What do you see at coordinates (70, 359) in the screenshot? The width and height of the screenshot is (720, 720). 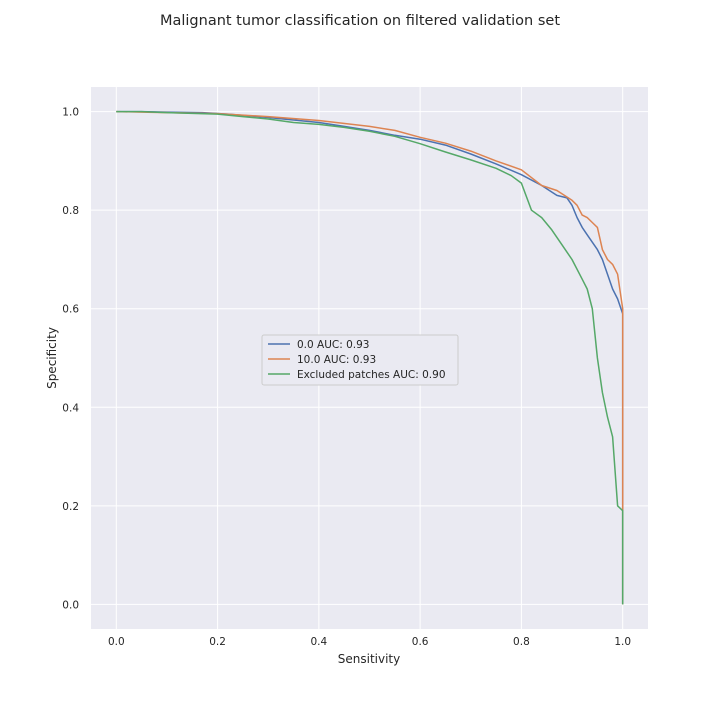 I see `y-tick-labels: 0.0 0.2 0.4 0.6 0.8 1.0` at bounding box center [70, 359].